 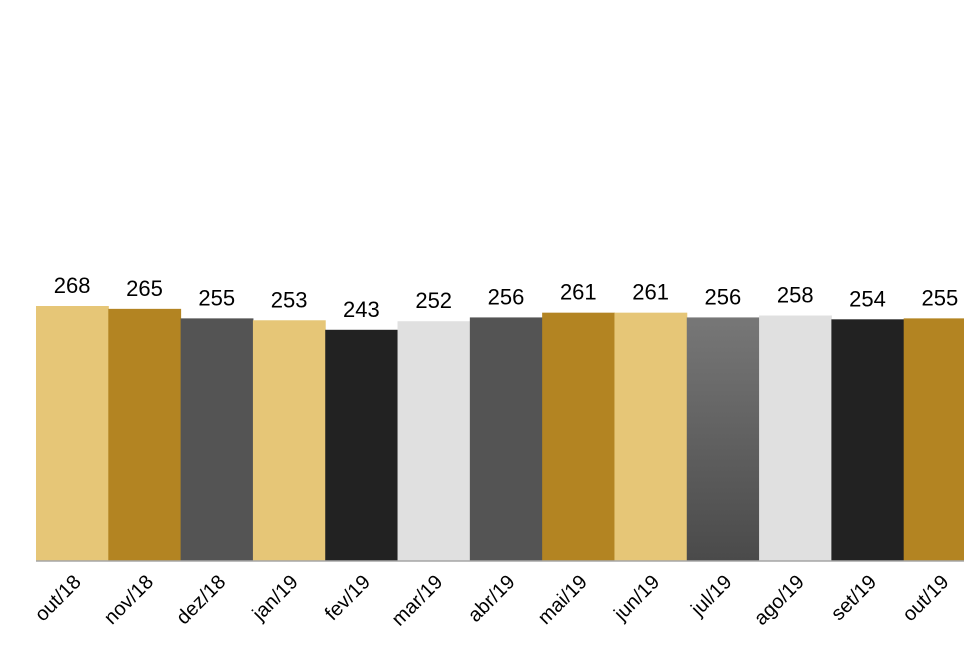 I want to click on value-label: 252, so click(x=433, y=300).